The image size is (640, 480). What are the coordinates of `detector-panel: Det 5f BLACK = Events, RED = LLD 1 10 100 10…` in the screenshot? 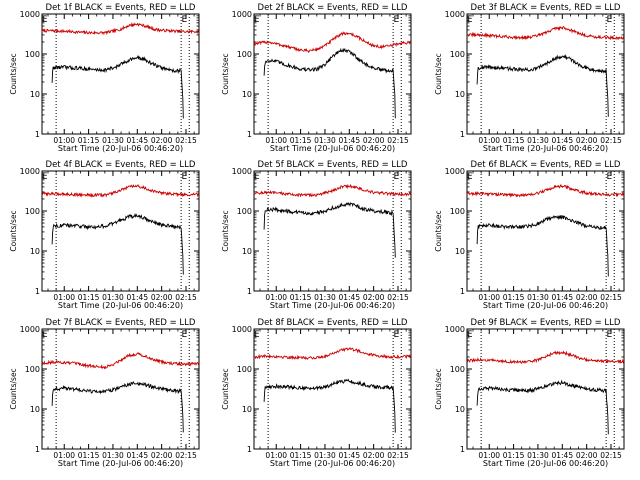 It's located at (316, 235).